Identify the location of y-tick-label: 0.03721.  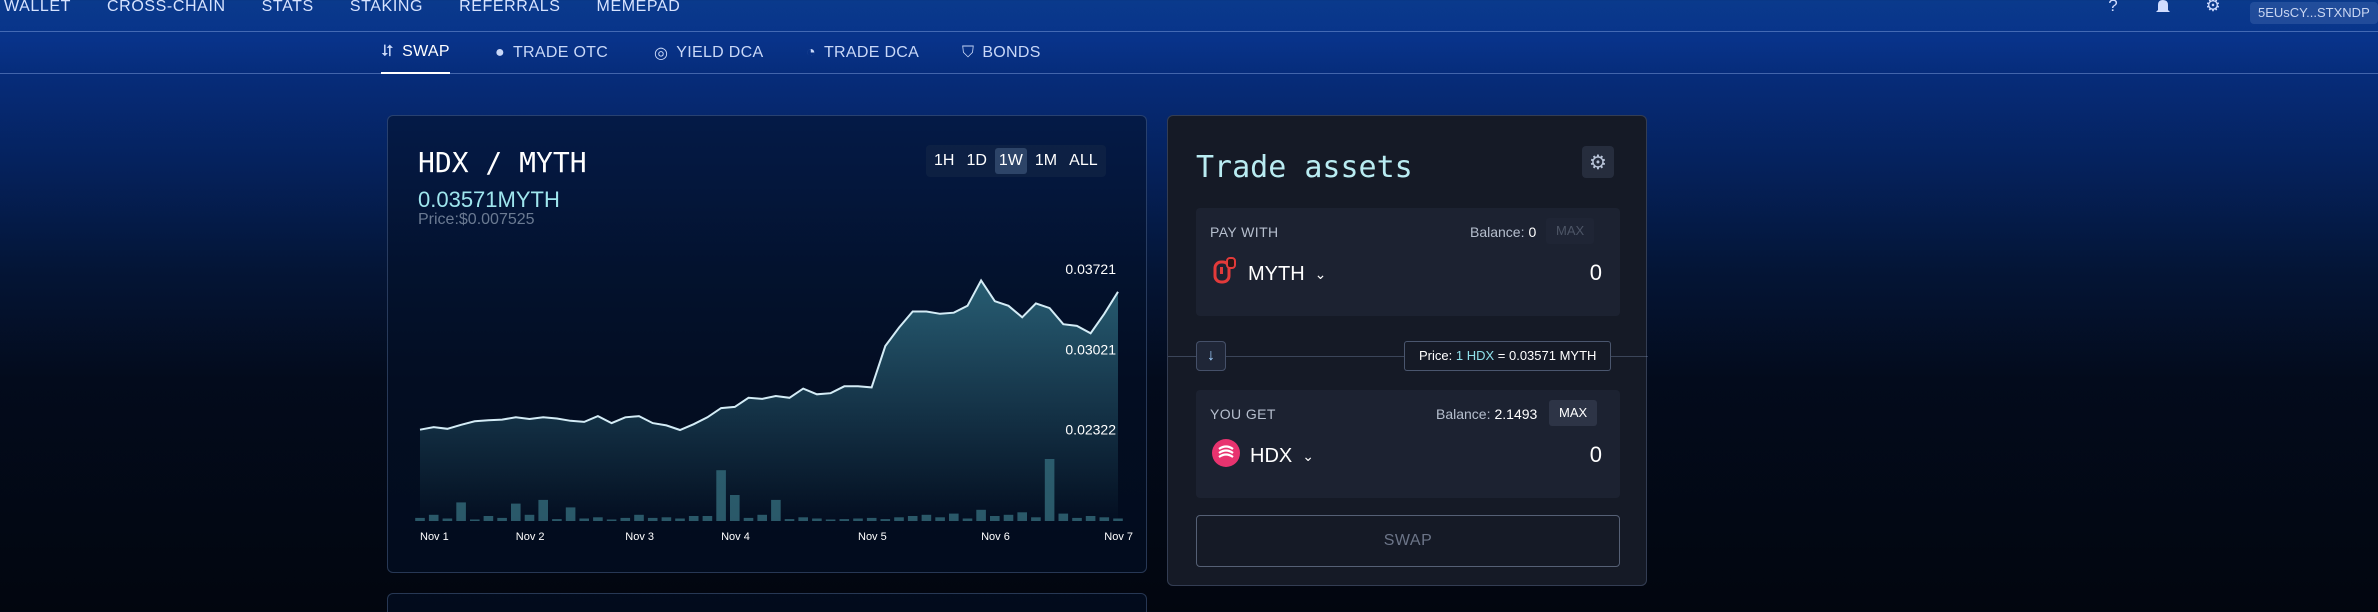
(1090, 269).